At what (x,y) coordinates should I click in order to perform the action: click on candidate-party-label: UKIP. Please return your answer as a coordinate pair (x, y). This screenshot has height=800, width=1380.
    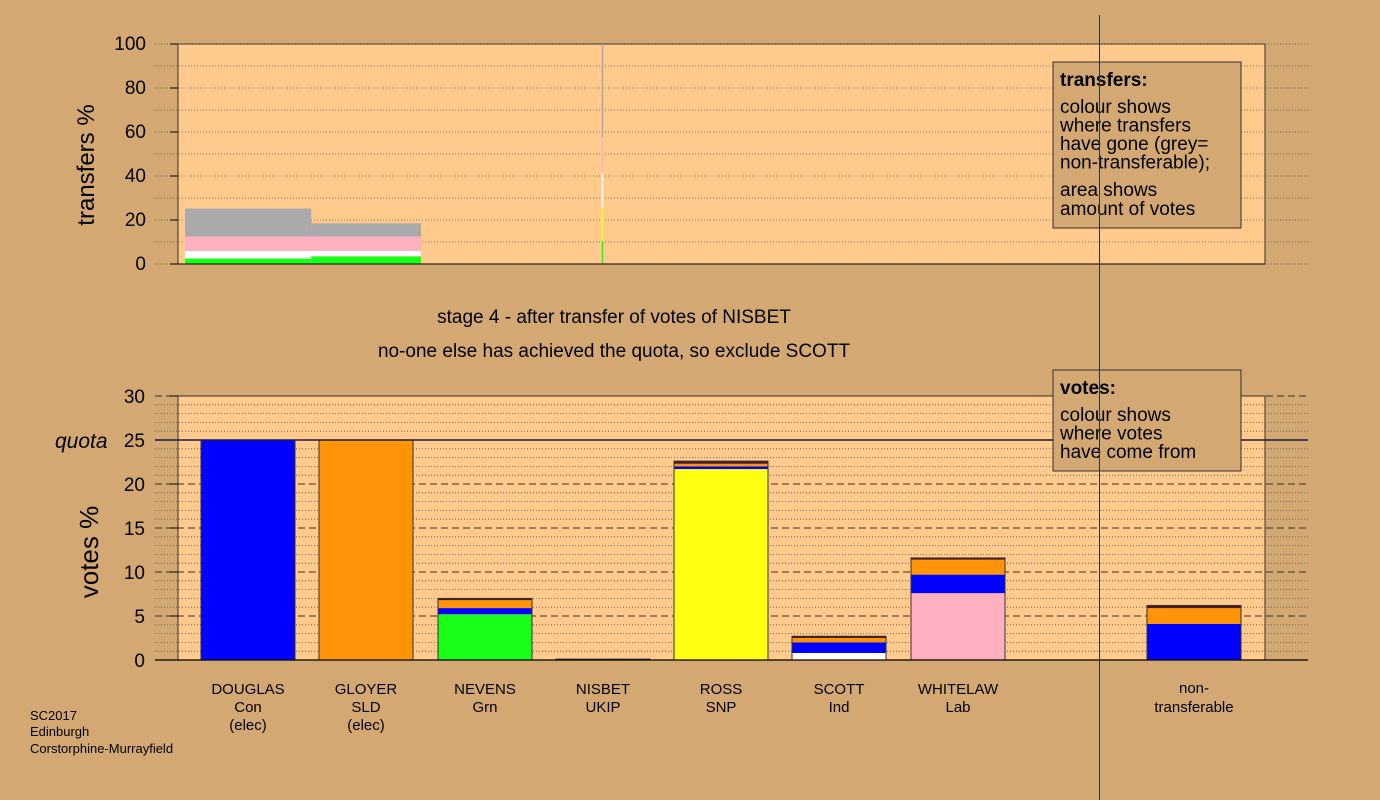
    Looking at the image, I should click on (602, 707).